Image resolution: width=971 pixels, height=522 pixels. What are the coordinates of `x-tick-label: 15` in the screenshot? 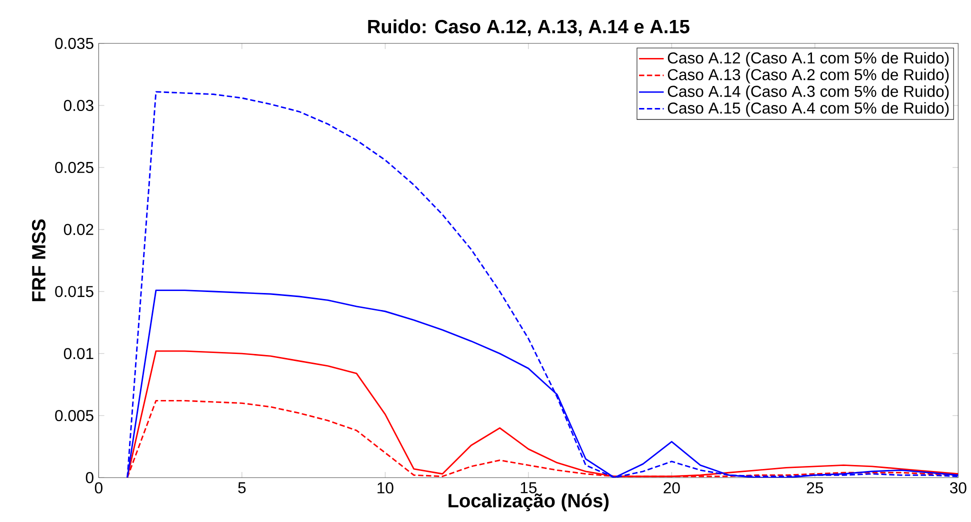 It's located at (528, 488).